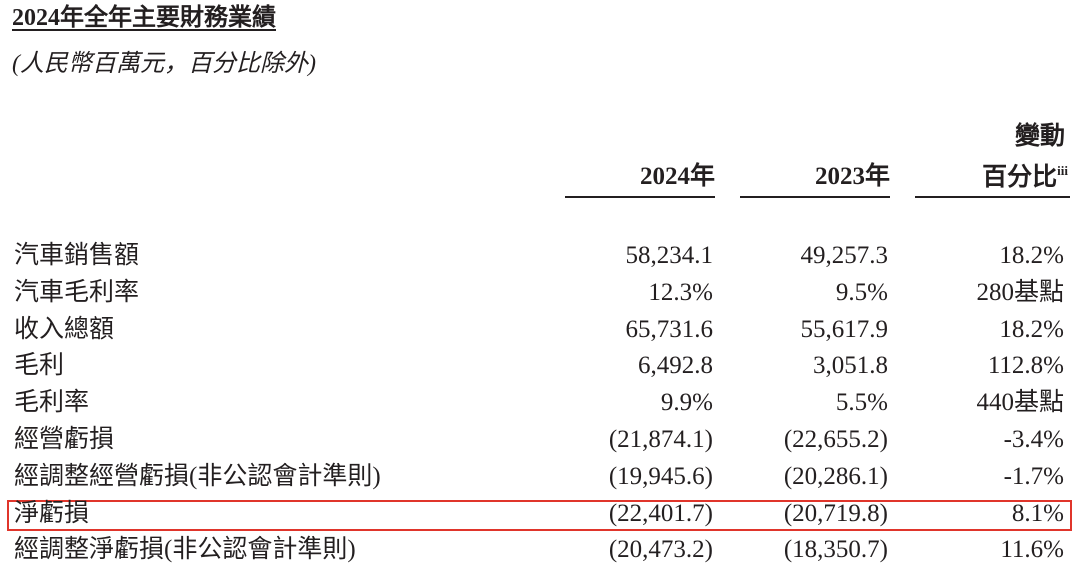 Image resolution: width=1080 pixels, height=581 pixels. What do you see at coordinates (861, 403) in the screenshot?
I see `cell-value: 5.5%` at bounding box center [861, 403].